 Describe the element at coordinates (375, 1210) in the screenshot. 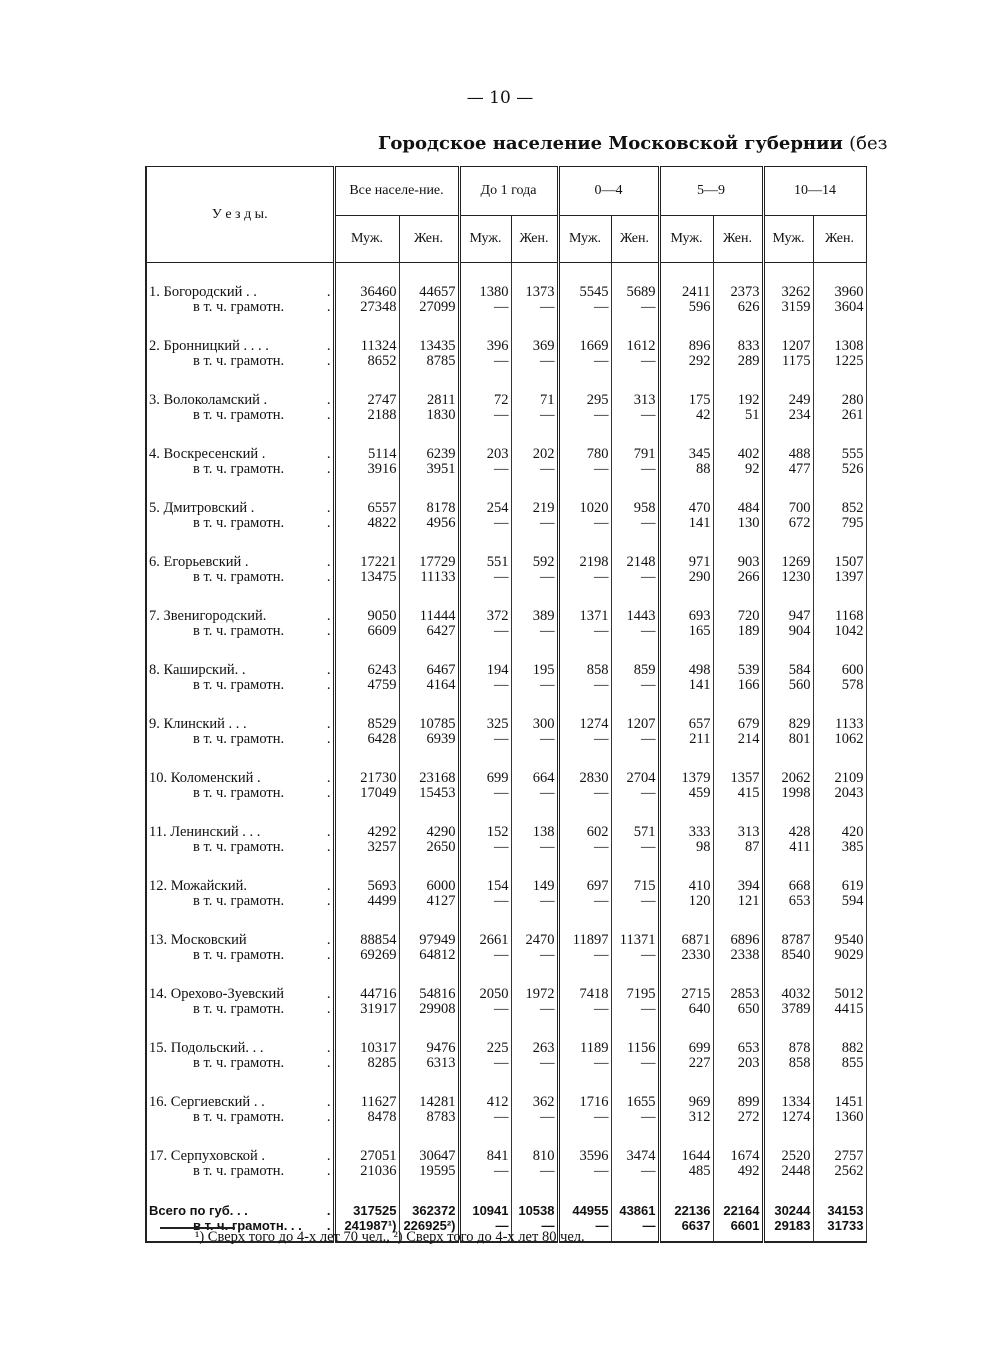

I see `total-value: 317525` at that location.